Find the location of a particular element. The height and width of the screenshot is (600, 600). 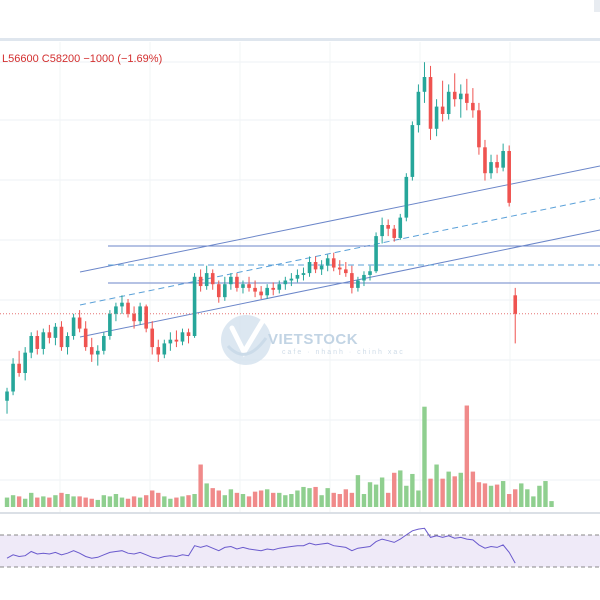

vietstock-logo-icon is located at coordinates (246, 340).